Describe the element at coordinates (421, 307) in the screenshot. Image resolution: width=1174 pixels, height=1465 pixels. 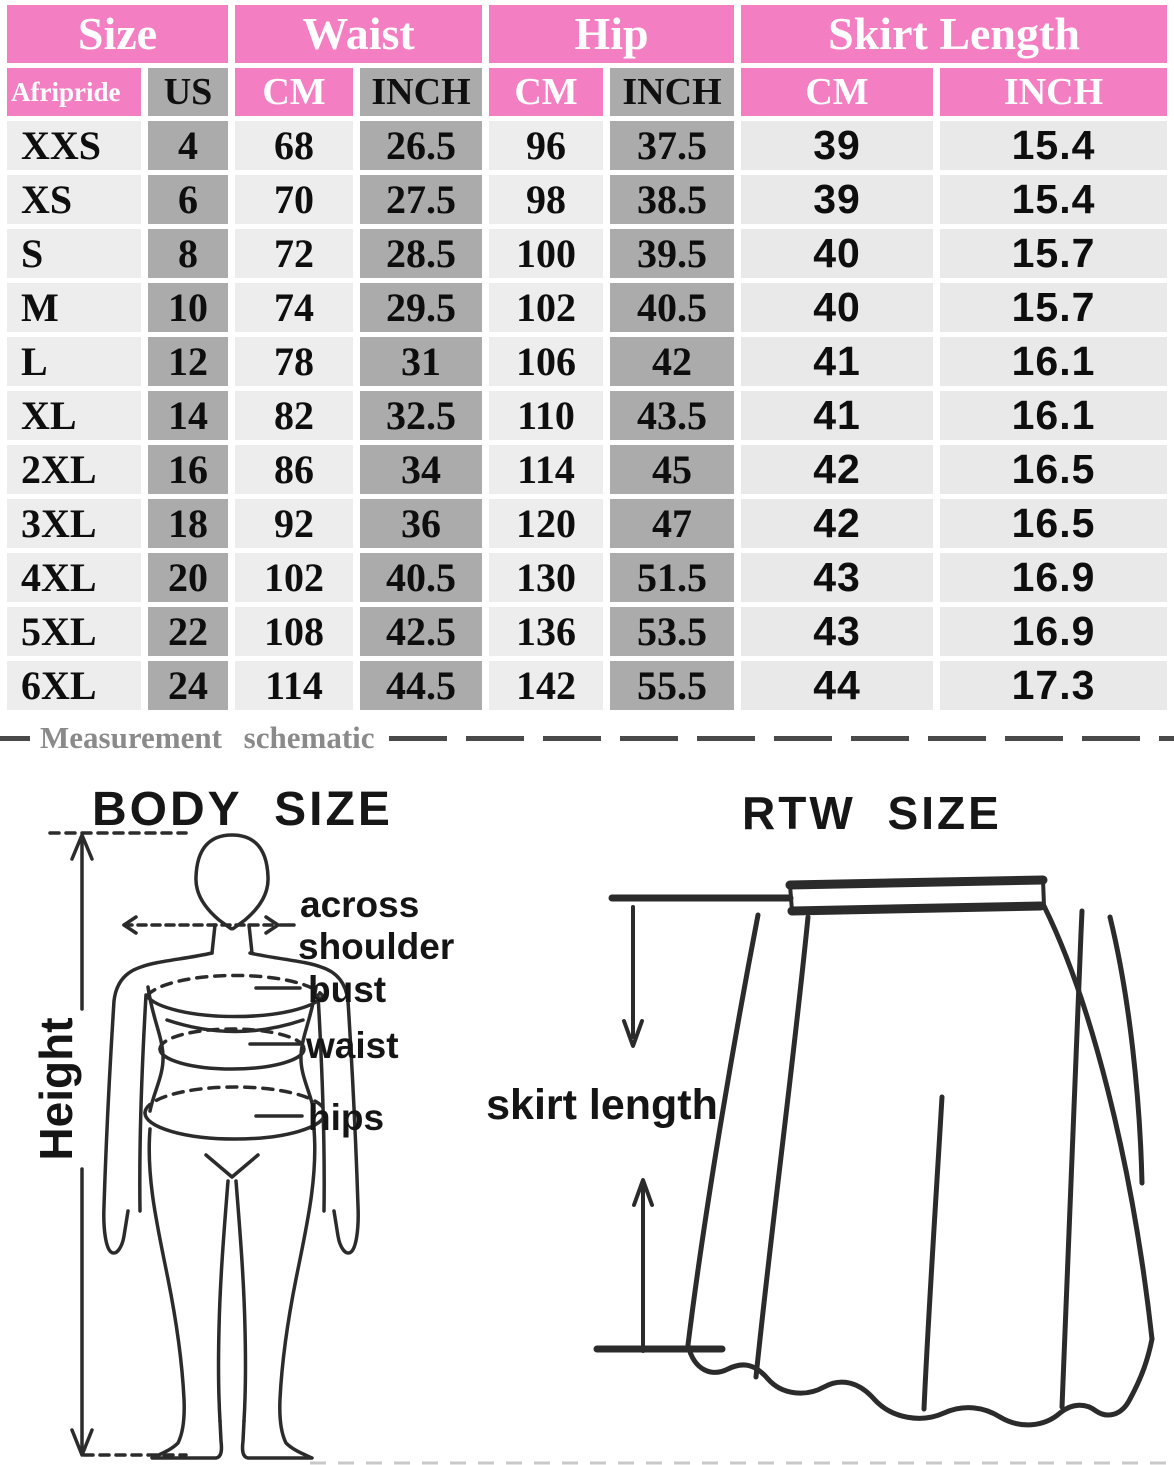
I see `cell-waist-inch: 29.5` at that location.